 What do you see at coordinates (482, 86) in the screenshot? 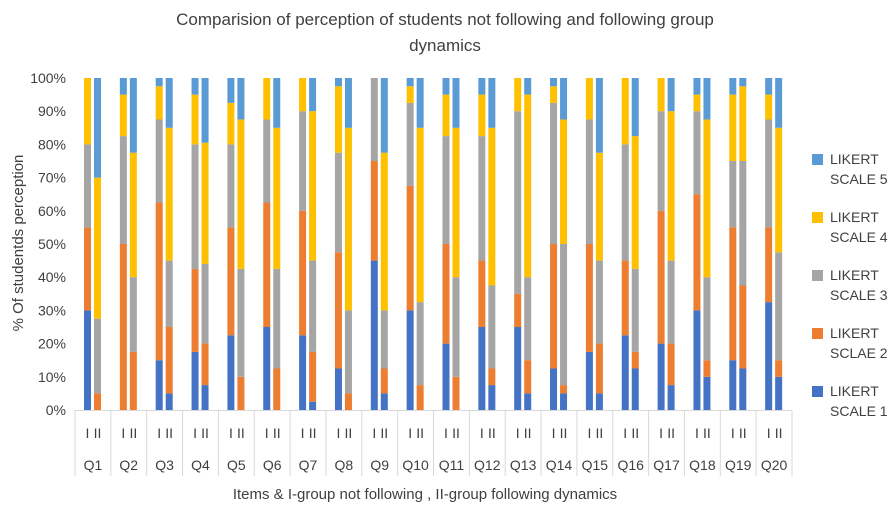
I see `bar-segment-q12-i` at bounding box center [482, 86].